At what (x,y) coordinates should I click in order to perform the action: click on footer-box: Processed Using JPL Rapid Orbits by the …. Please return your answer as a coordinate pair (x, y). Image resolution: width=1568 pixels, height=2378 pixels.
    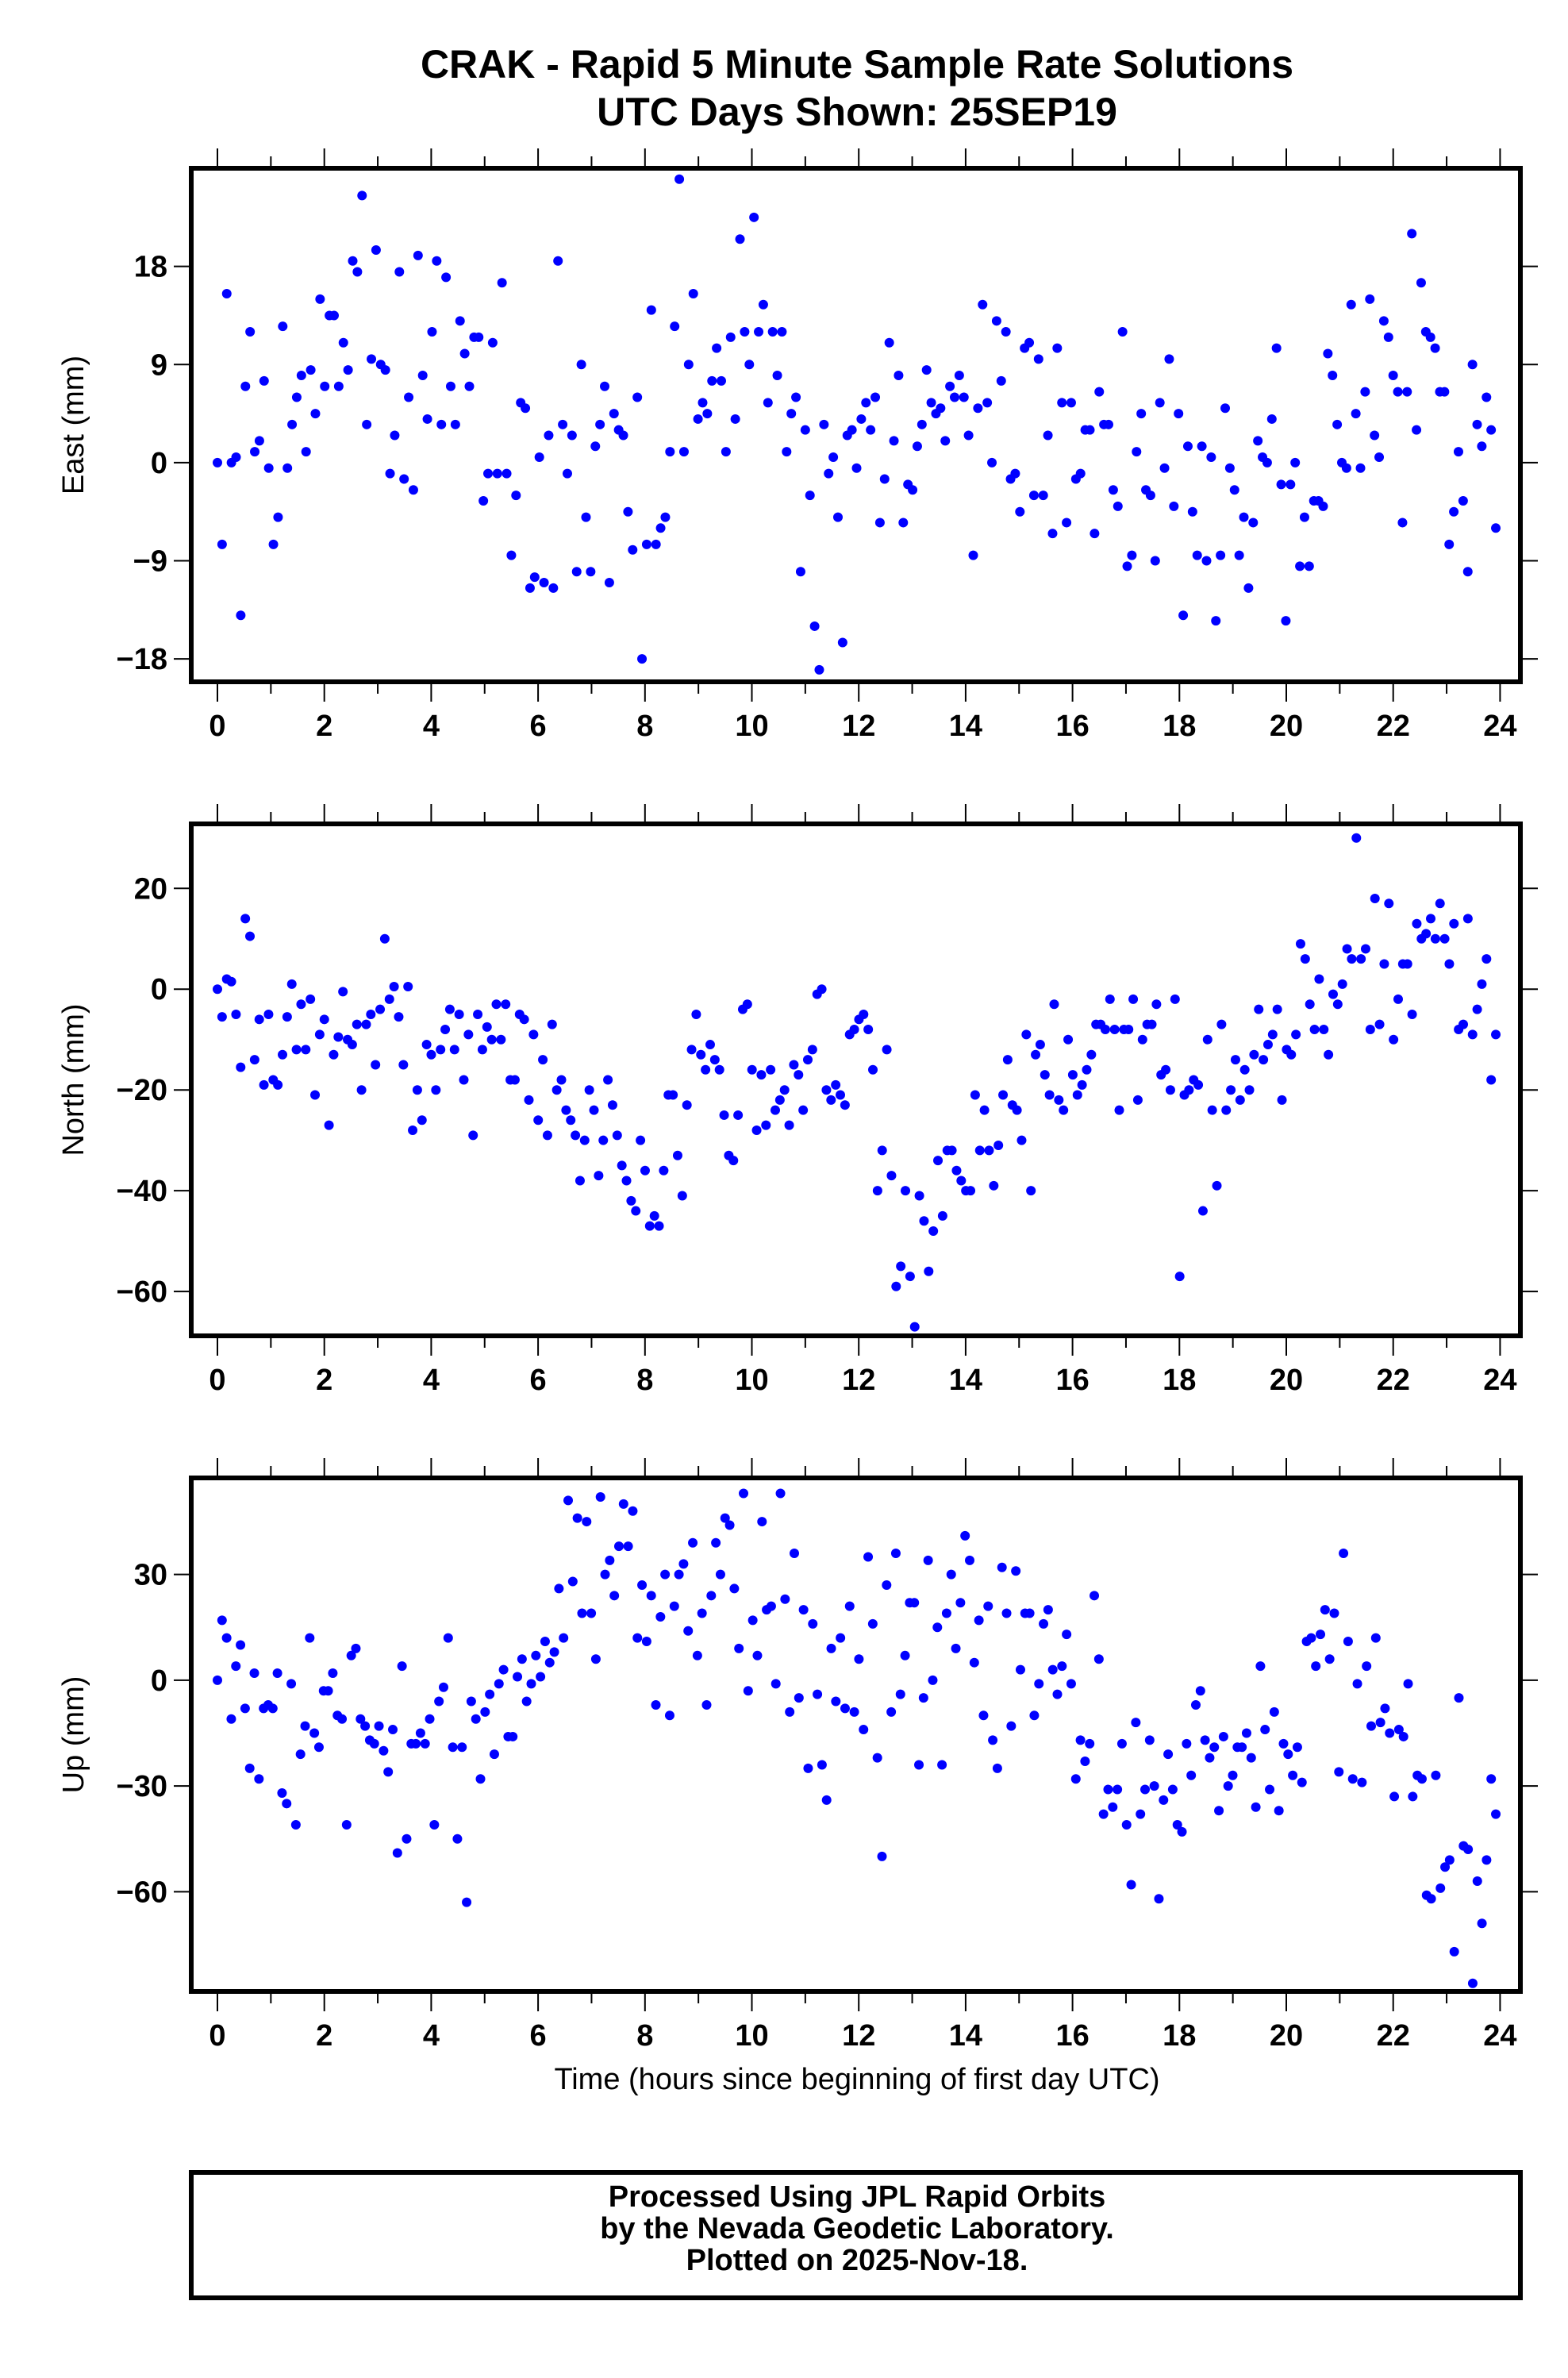
    Looking at the image, I should click on (856, 2235).